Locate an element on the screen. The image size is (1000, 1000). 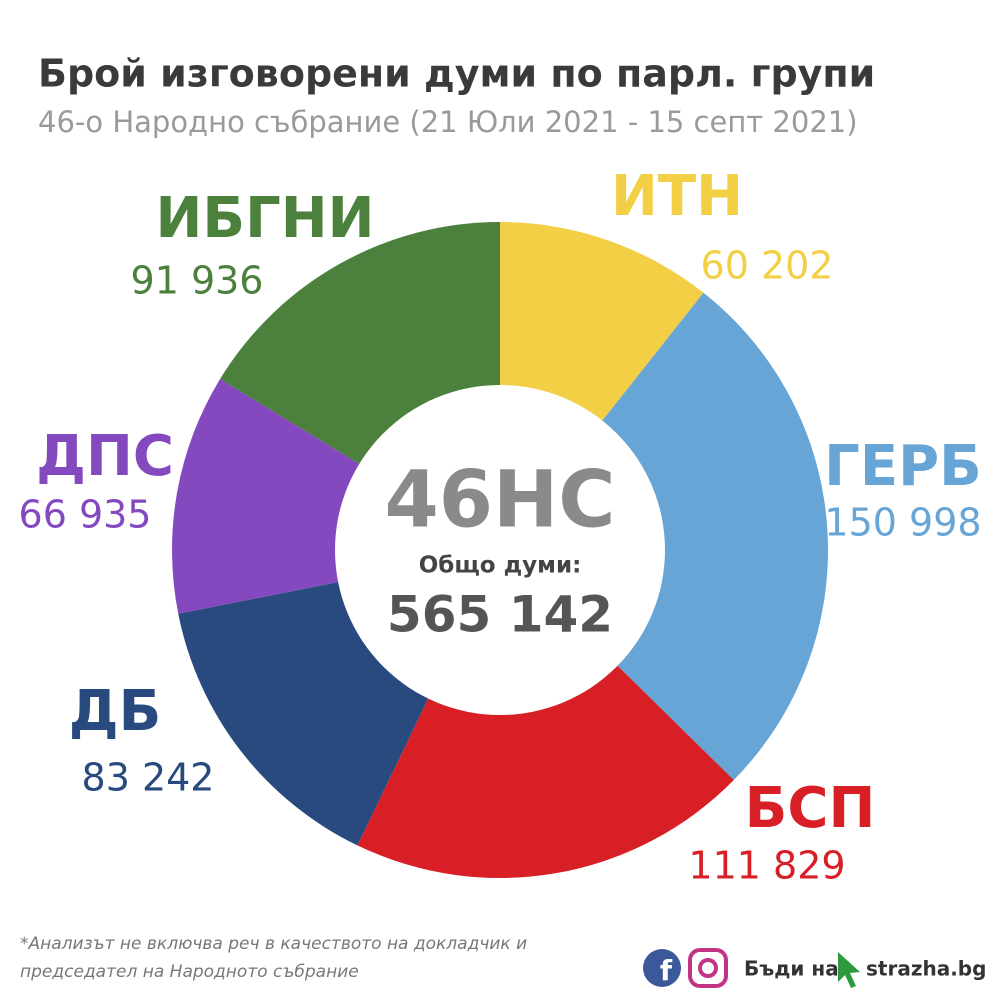
slice-value: 150 998 is located at coordinates (902, 523).